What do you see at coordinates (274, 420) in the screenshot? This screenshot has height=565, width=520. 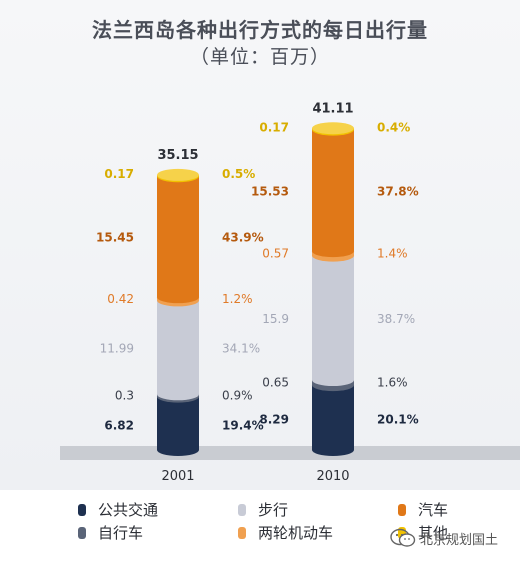 I see `value-label-2010-0: 8.29` at bounding box center [274, 420].